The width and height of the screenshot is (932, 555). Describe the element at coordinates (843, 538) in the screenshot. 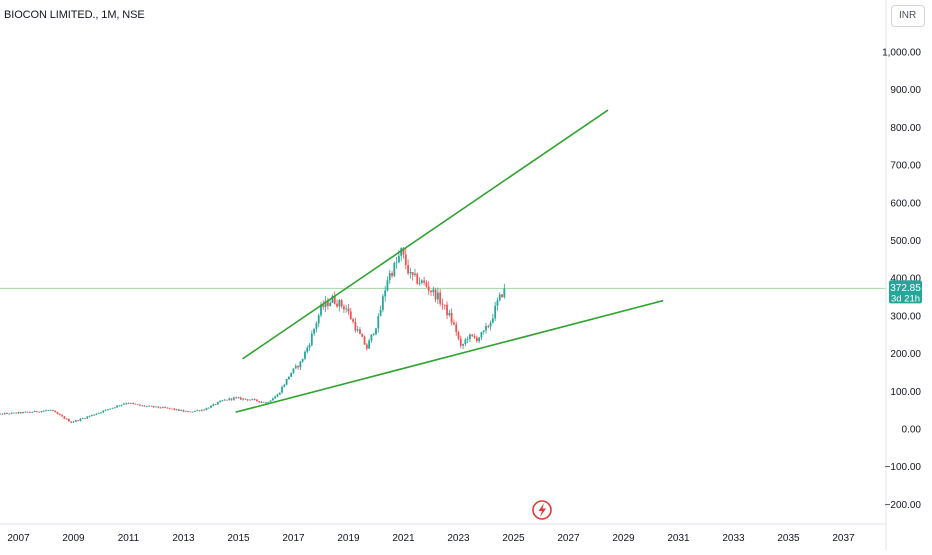

I see `x-tick-label: 2037` at that location.